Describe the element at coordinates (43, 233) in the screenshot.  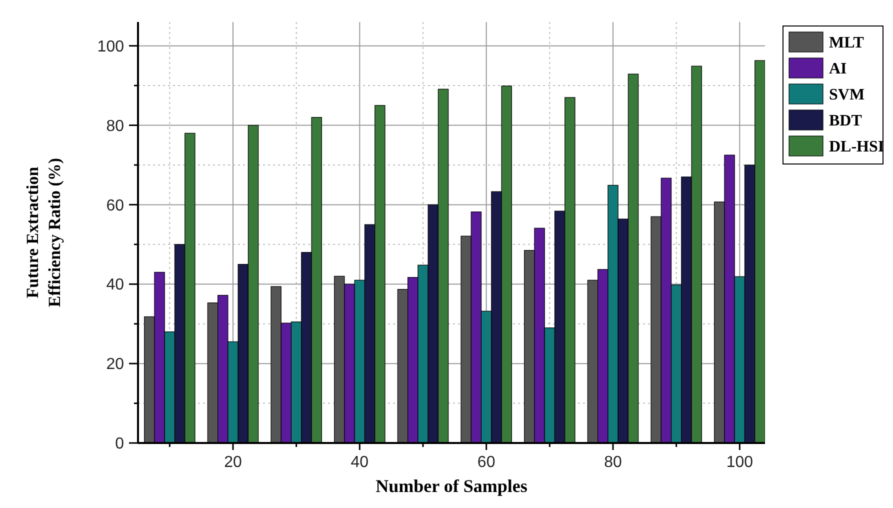
I see `y-axis-title: Future Extraction Efficiency Ratio (%)` at that location.